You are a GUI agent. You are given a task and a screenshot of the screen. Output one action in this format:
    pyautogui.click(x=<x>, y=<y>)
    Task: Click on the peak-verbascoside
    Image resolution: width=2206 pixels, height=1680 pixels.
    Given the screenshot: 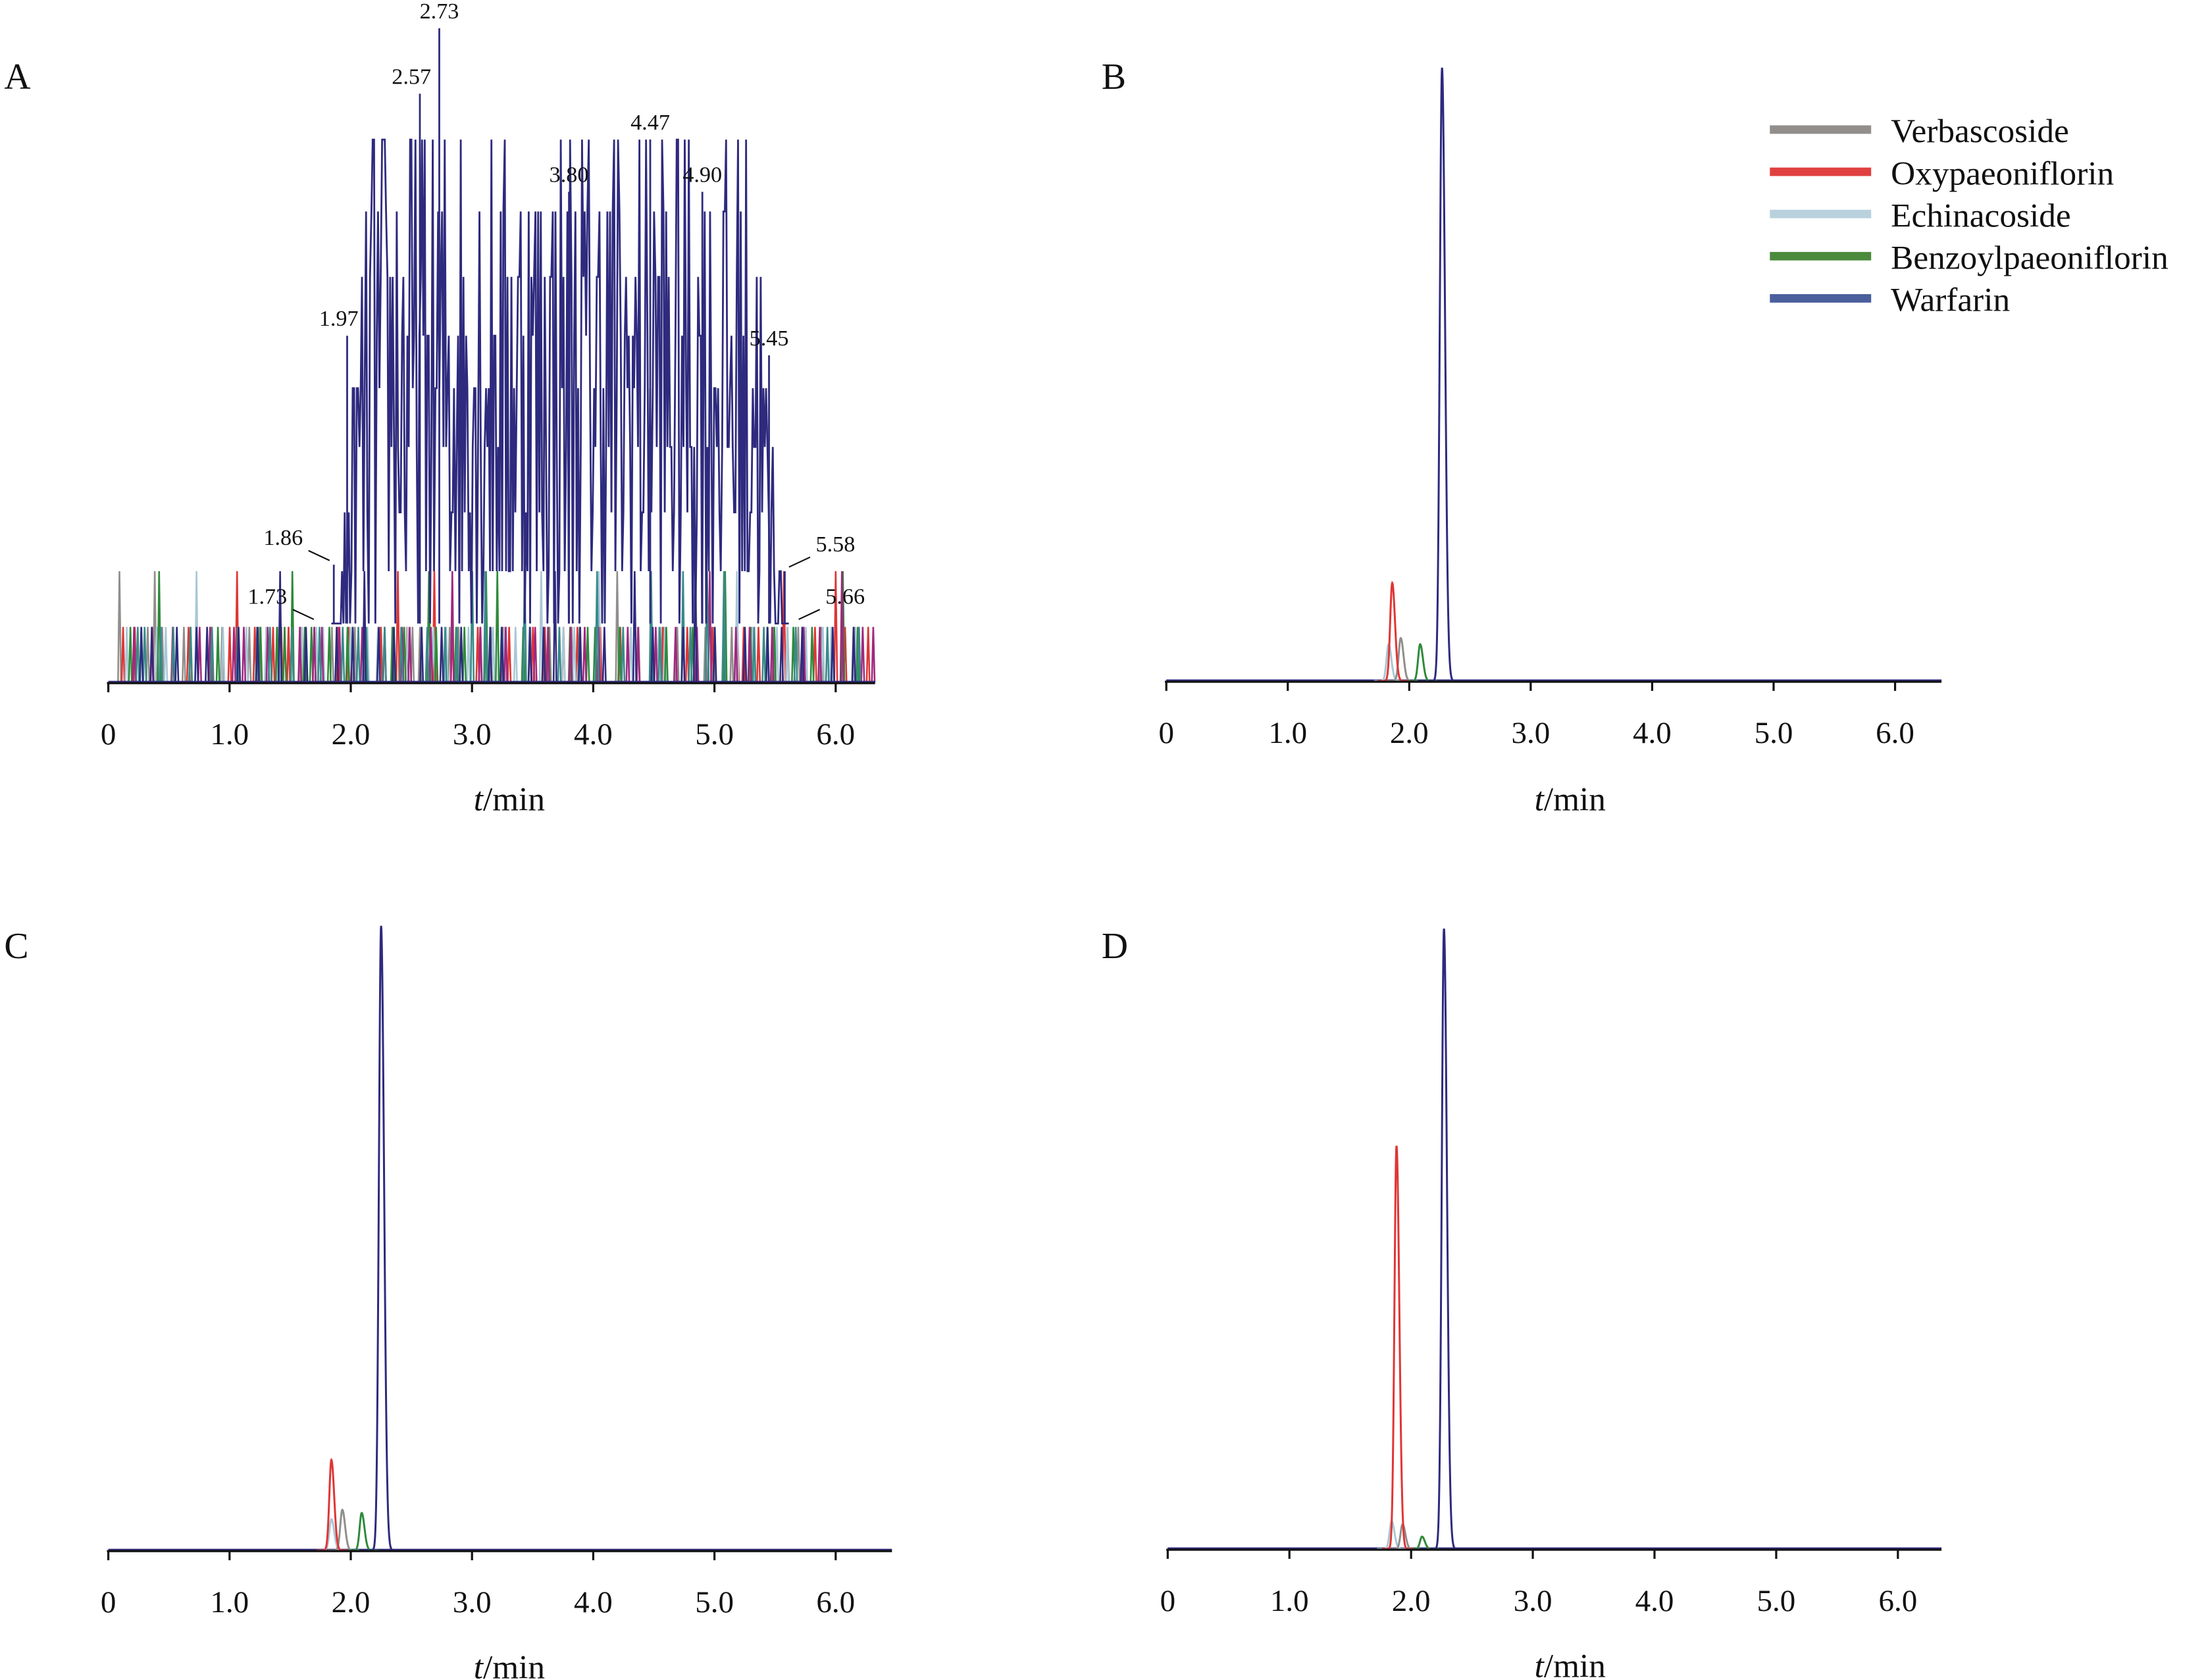 What is the action you would take?
    pyautogui.click(x=344, y=1530)
    